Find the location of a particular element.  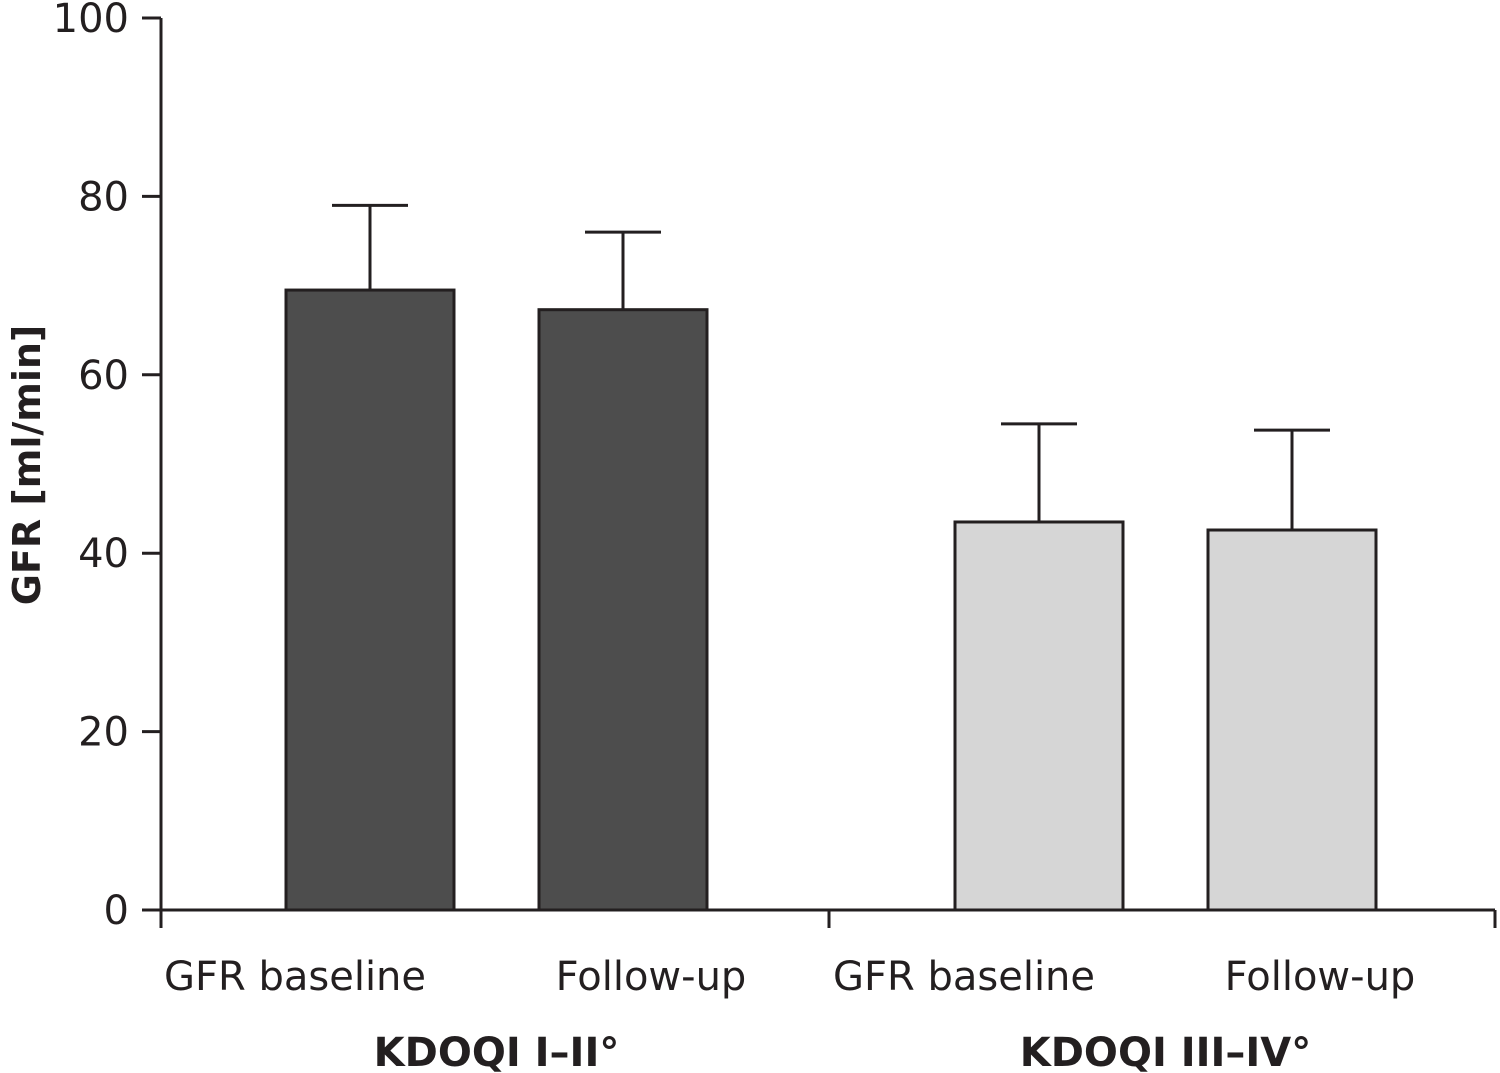

y-tick-label: 40 is located at coordinates (103, 554).